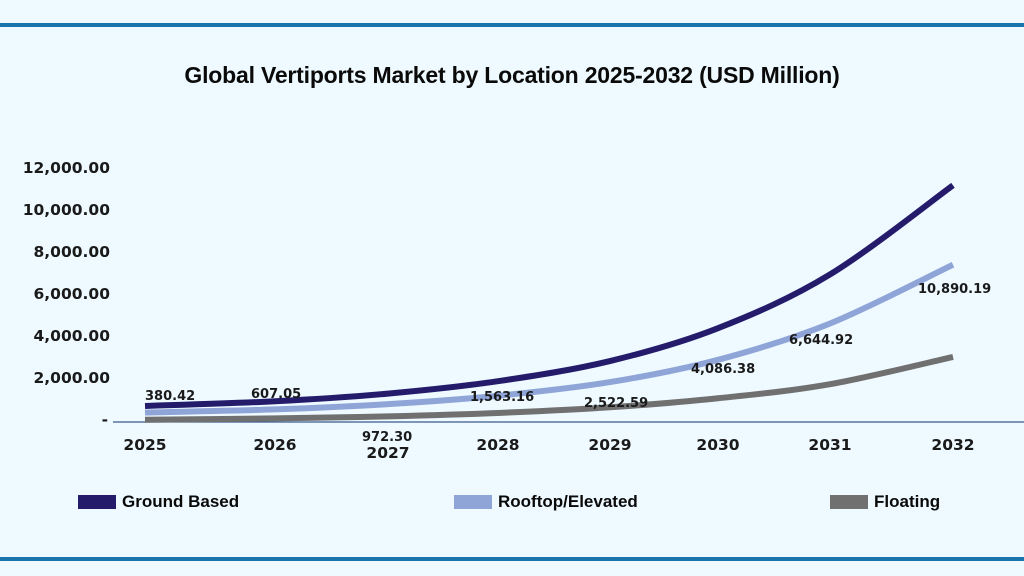 The width and height of the screenshot is (1024, 576). I want to click on data-label: 1,563.16, so click(502, 397).